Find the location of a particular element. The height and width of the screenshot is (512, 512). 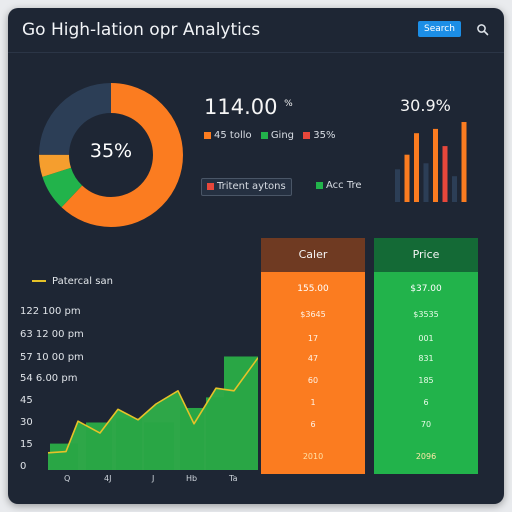

column-cell: 185 is located at coordinates (426, 380).